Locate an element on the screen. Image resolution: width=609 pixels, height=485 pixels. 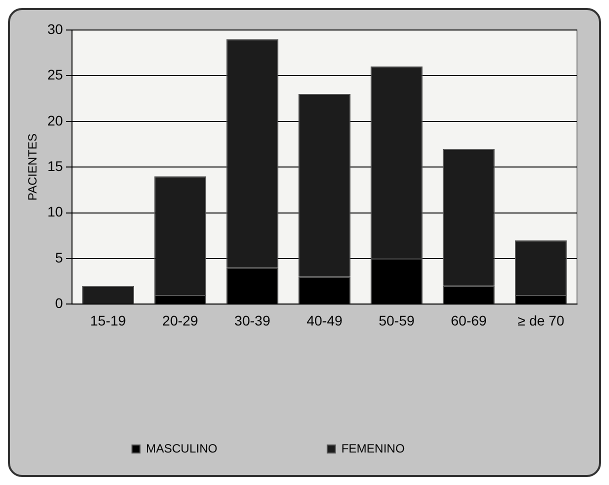
y-tick-label: 5 is located at coordinates (59, 257).